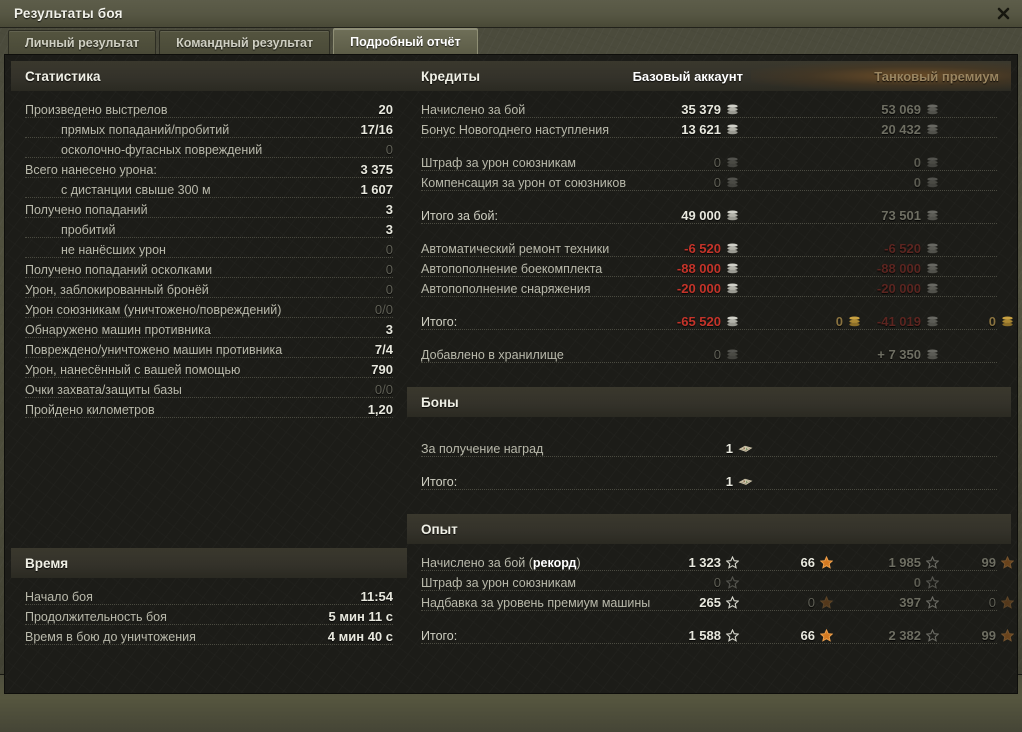 This screenshot has width=1022, height=732. I want to click on time-value: 4 мин 40 с, so click(360, 636).